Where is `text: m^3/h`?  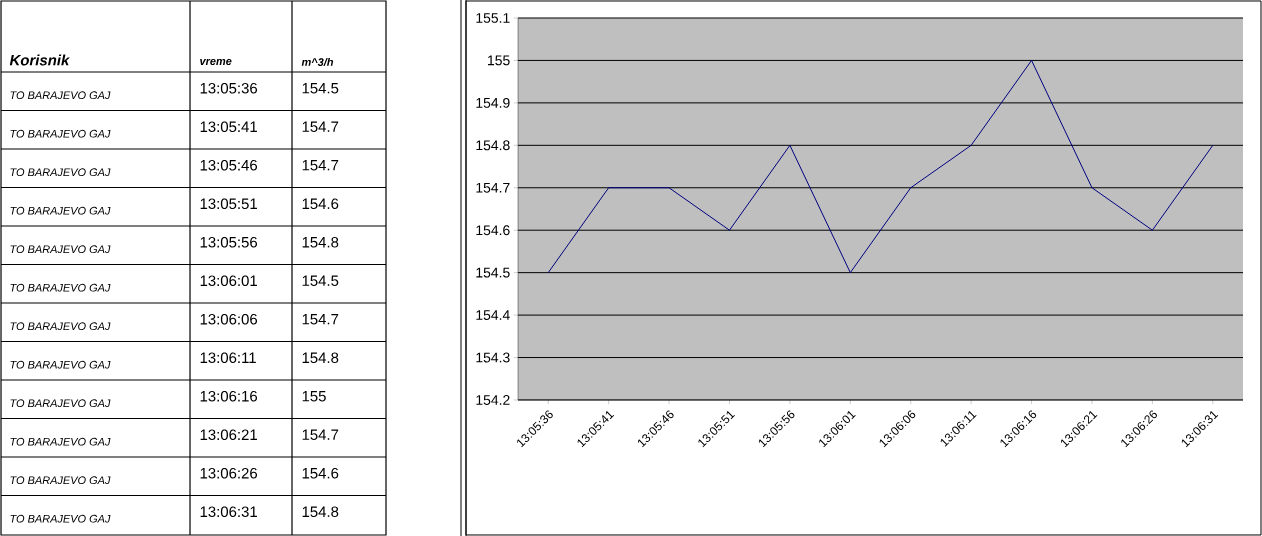 text: m^3/h is located at coordinates (317, 62).